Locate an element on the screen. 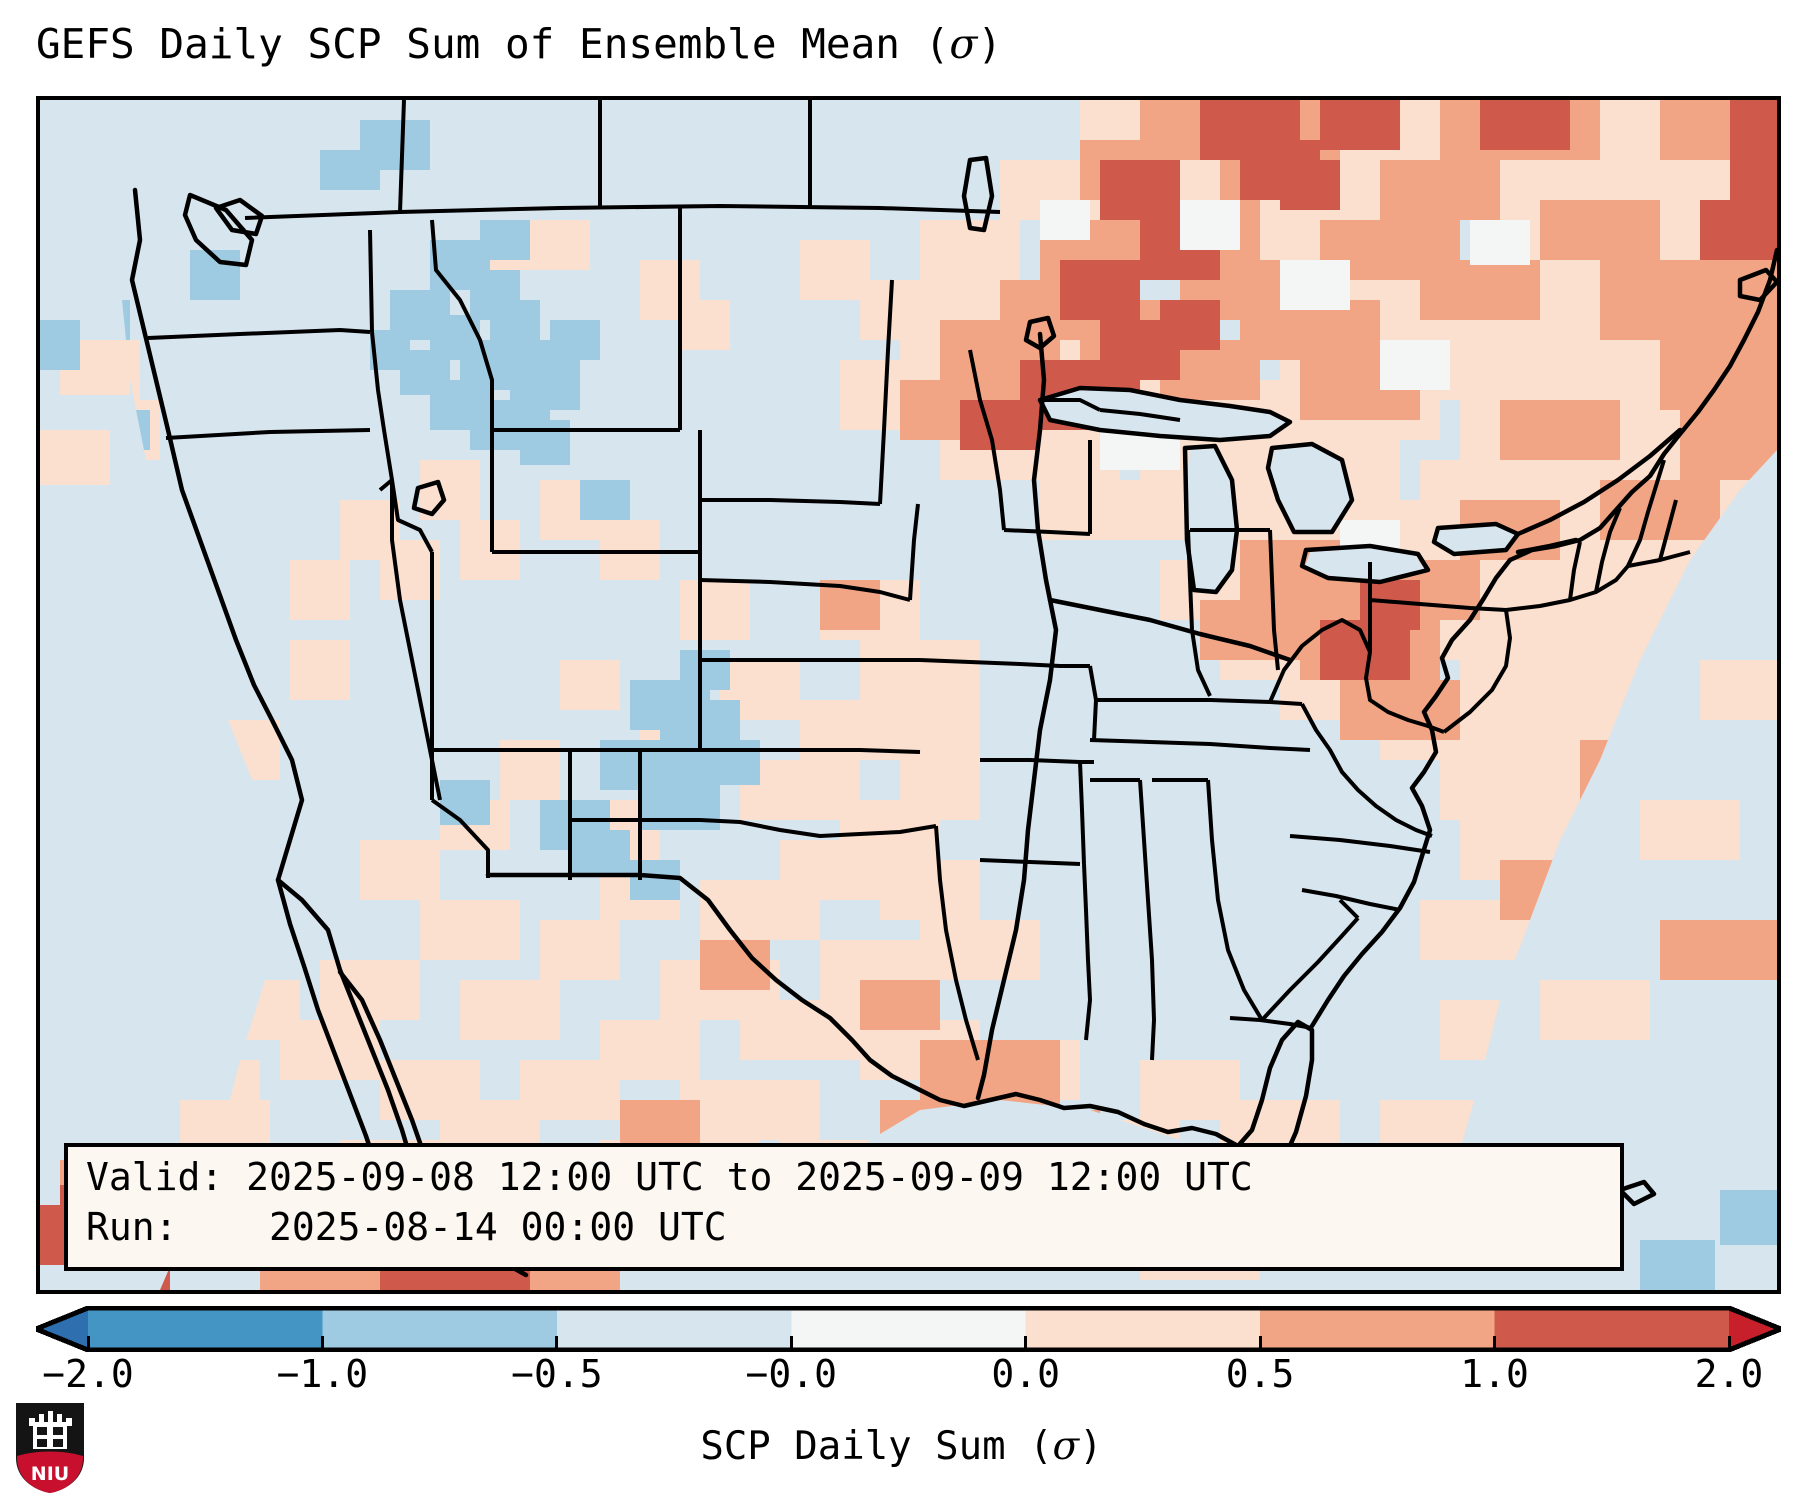 This screenshot has height=1506, width=1803. cblabel-before: SCP Daily Sum ( is located at coordinates (876, 1446).